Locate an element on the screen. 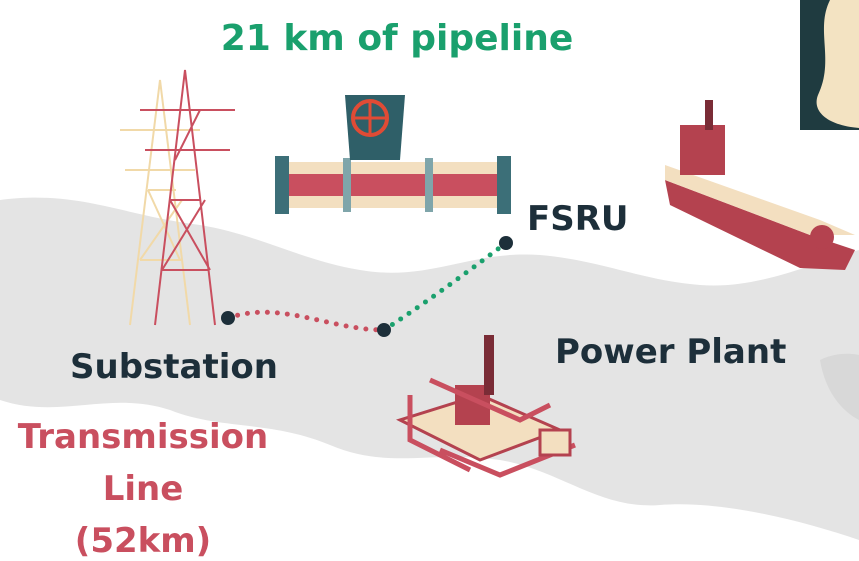 Image resolution: width=859 pixels, height=561 pixels. tower is located at coordinates (177, 197).